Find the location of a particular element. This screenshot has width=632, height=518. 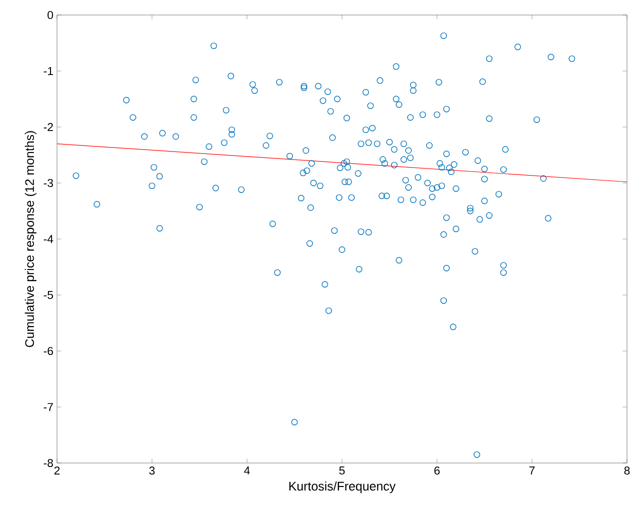

y-tick-label: -3 is located at coordinates (48, 183).